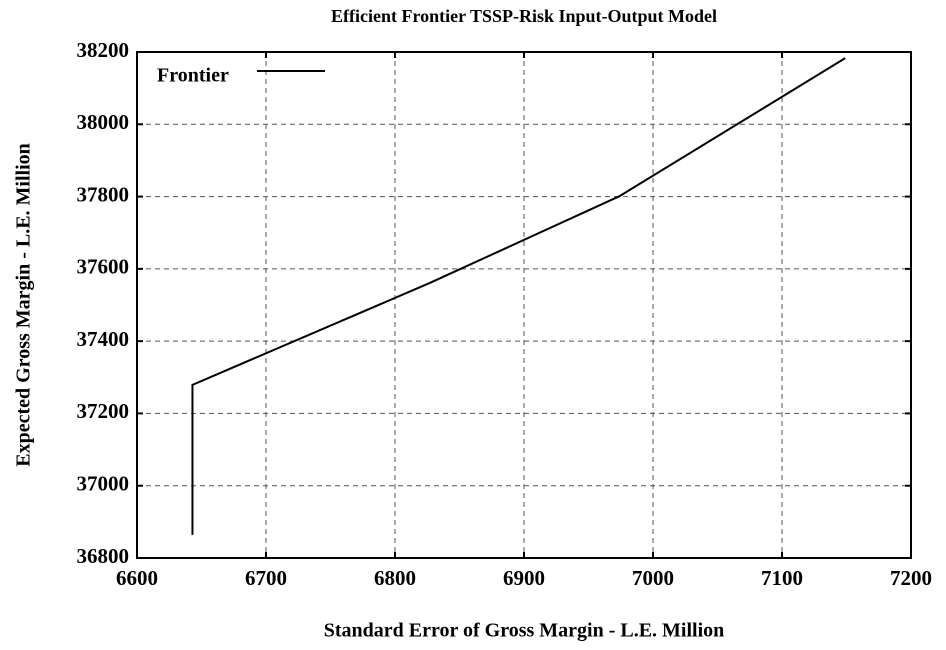 This screenshot has height=650, width=946. I want to click on x-tick-label: 6700, so click(266, 578).